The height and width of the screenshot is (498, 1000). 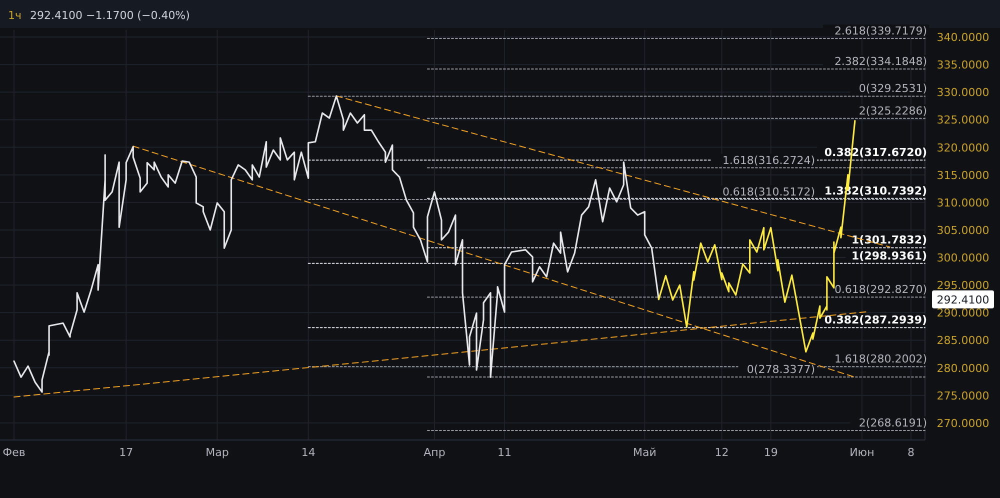 What do you see at coordinates (217, 452) in the screenshot?
I see `x-tick-label: Мар` at bounding box center [217, 452].